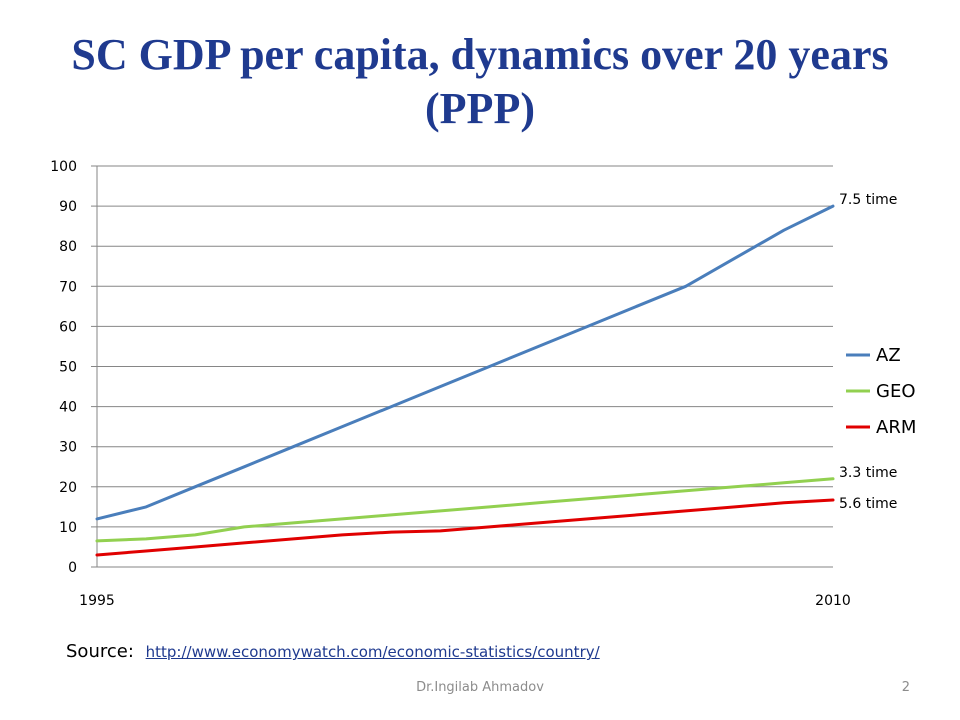 The image size is (960, 720). Describe the element at coordinates (100, 651) in the screenshot. I see `source-label: Source:` at that location.